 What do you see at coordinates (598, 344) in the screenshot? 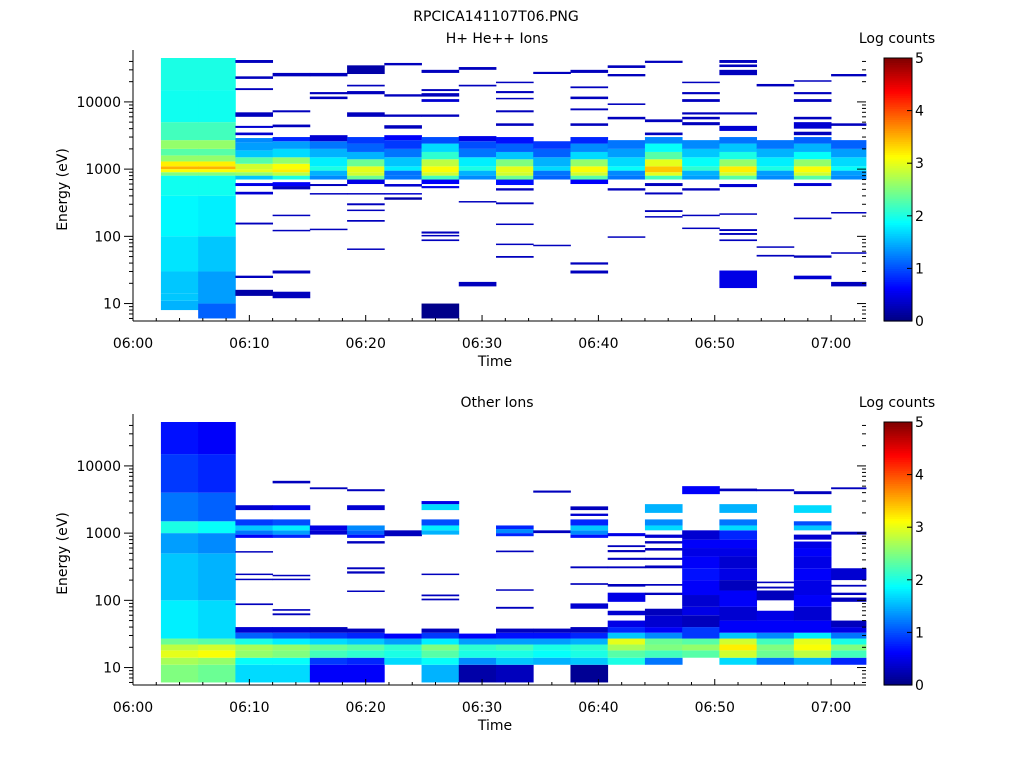
I see `x-tick-label: 06:40` at bounding box center [598, 344].